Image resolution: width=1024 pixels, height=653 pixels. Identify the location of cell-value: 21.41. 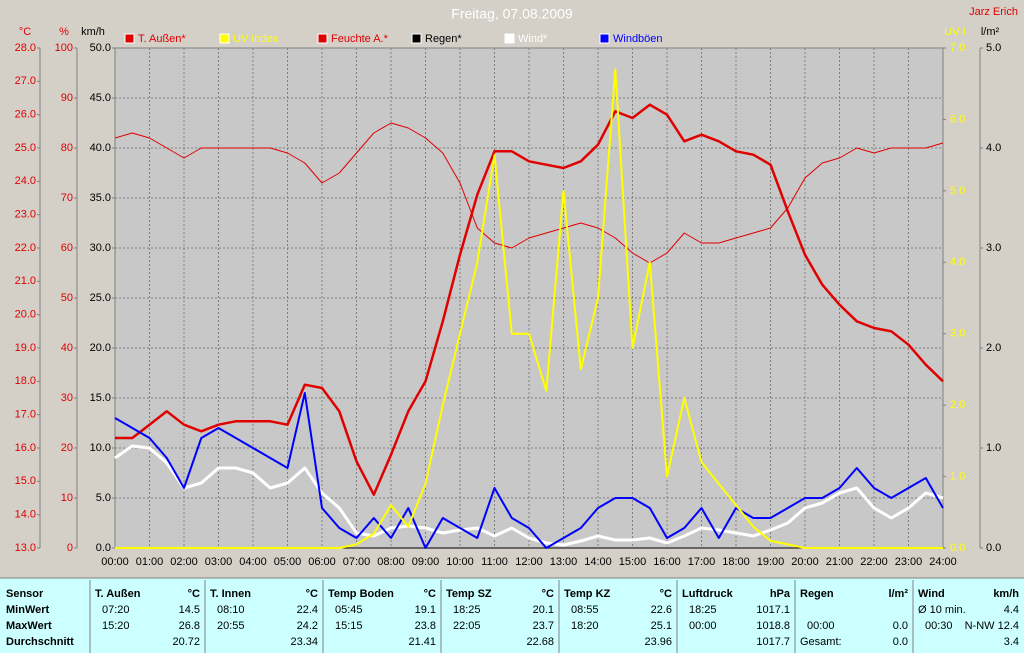
(422, 642).